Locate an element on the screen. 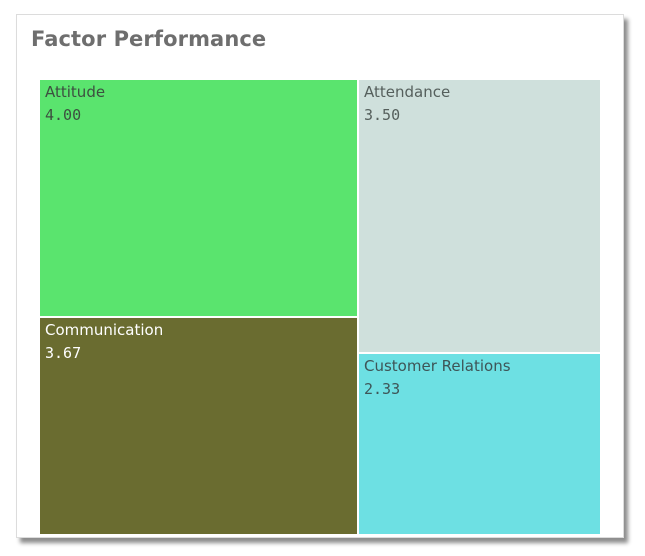 The width and height of the screenshot is (645, 556). tile-value: 3.50 is located at coordinates (382, 115).